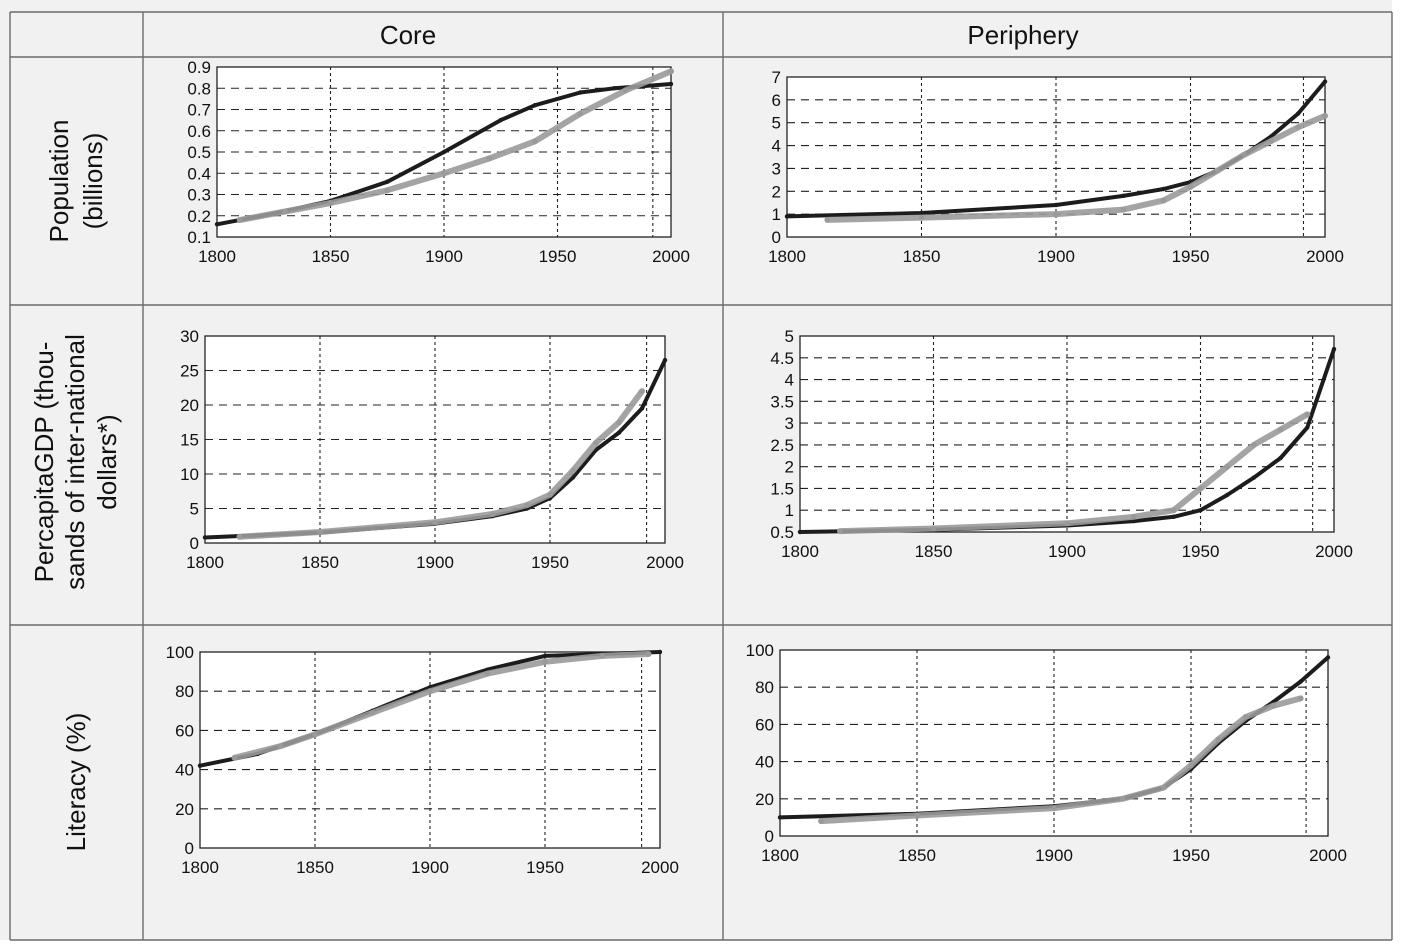 This screenshot has height=947, width=1407. I want to click on chart-core-literacy: 0 20 40 60 80 100 1800 1850 1900 1950 2000, so click(422, 760).